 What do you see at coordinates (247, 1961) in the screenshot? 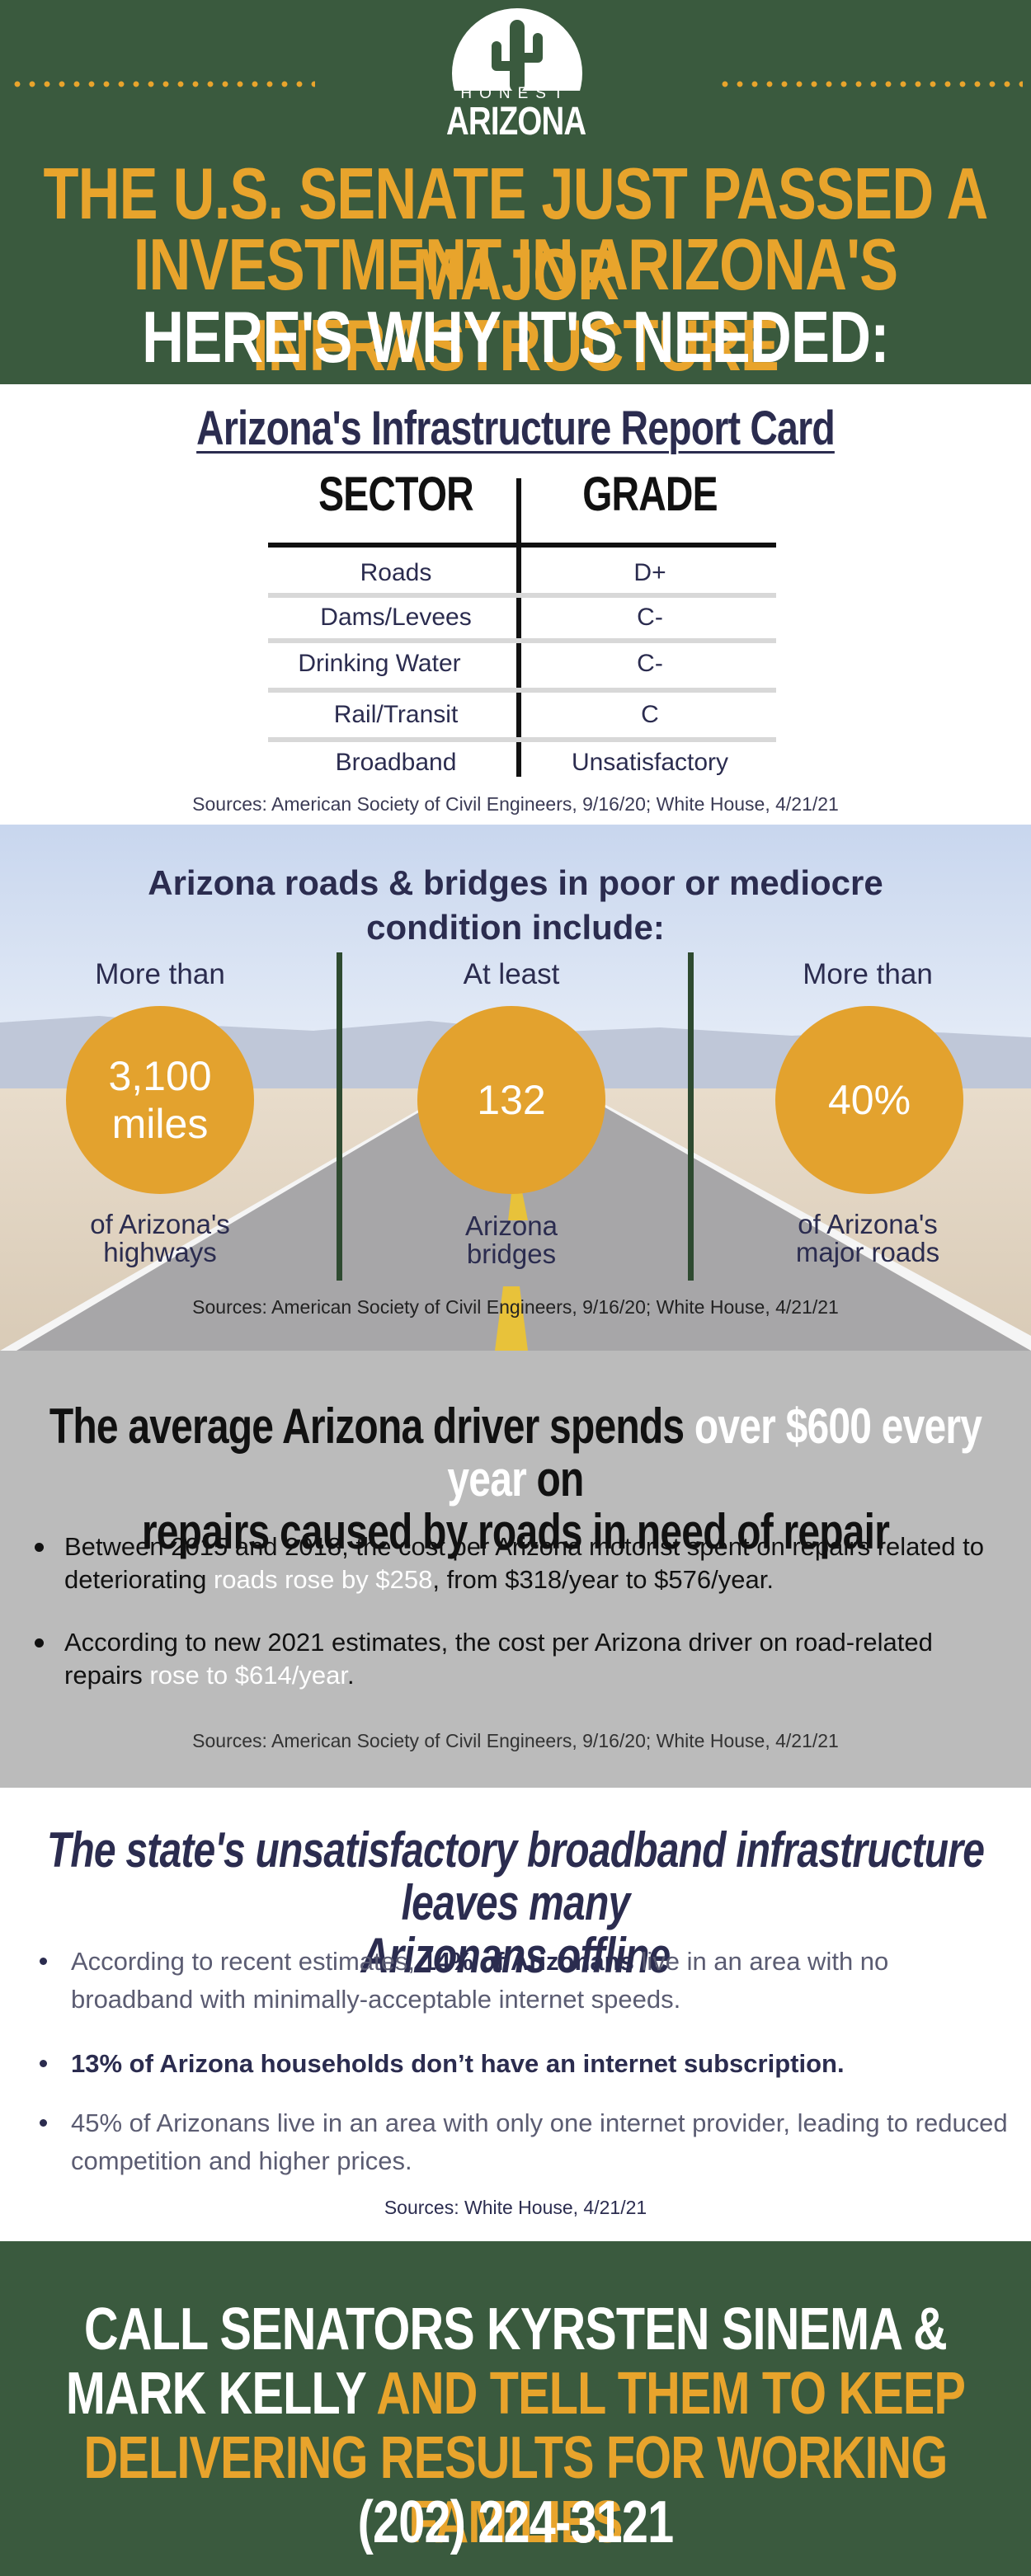
I see `bullet-text: According to recent estimates,` at bounding box center [247, 1961].